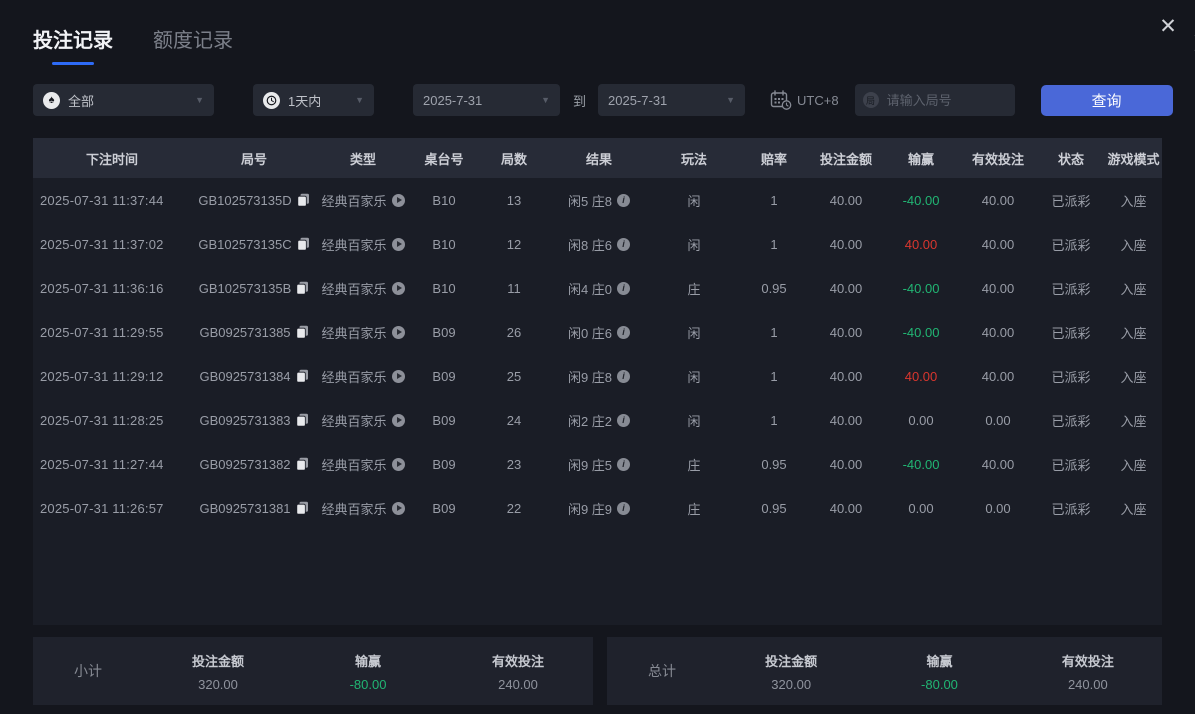 This screenshot has height=714, width=1195. Describe the element at coordinates (845, 159) in the screenshot. I see `column-header-bet: 投注金额` at that location.